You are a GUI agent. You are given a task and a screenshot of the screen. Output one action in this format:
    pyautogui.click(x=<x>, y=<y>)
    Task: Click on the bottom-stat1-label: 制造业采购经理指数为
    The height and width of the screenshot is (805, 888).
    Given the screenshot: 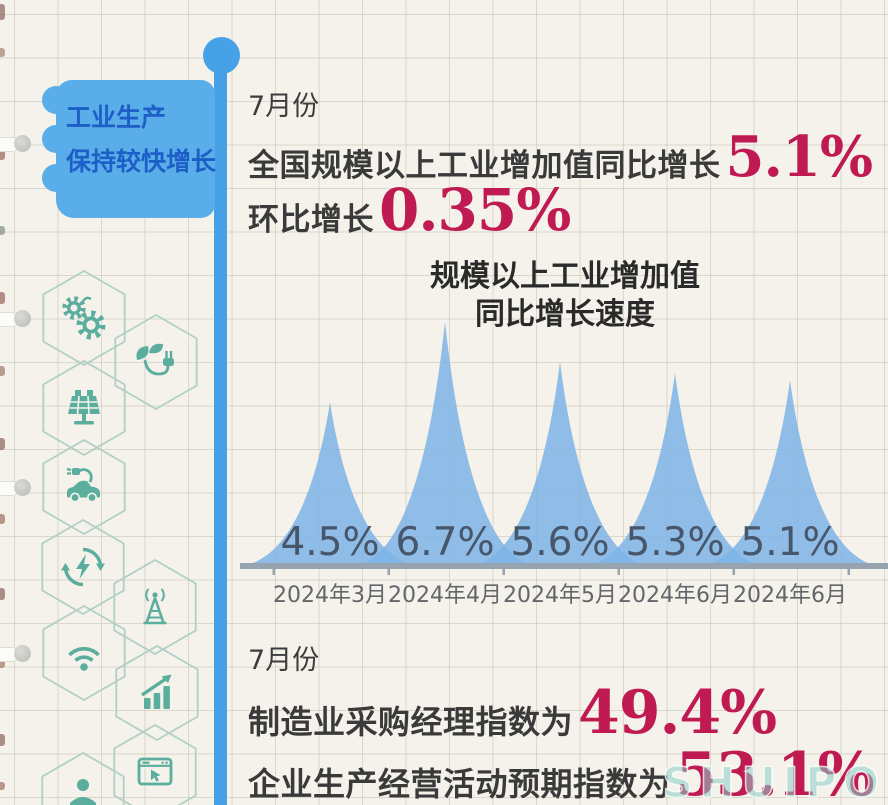 What is the action you would take?
    pyautogui.click(x=411, y=722)
    